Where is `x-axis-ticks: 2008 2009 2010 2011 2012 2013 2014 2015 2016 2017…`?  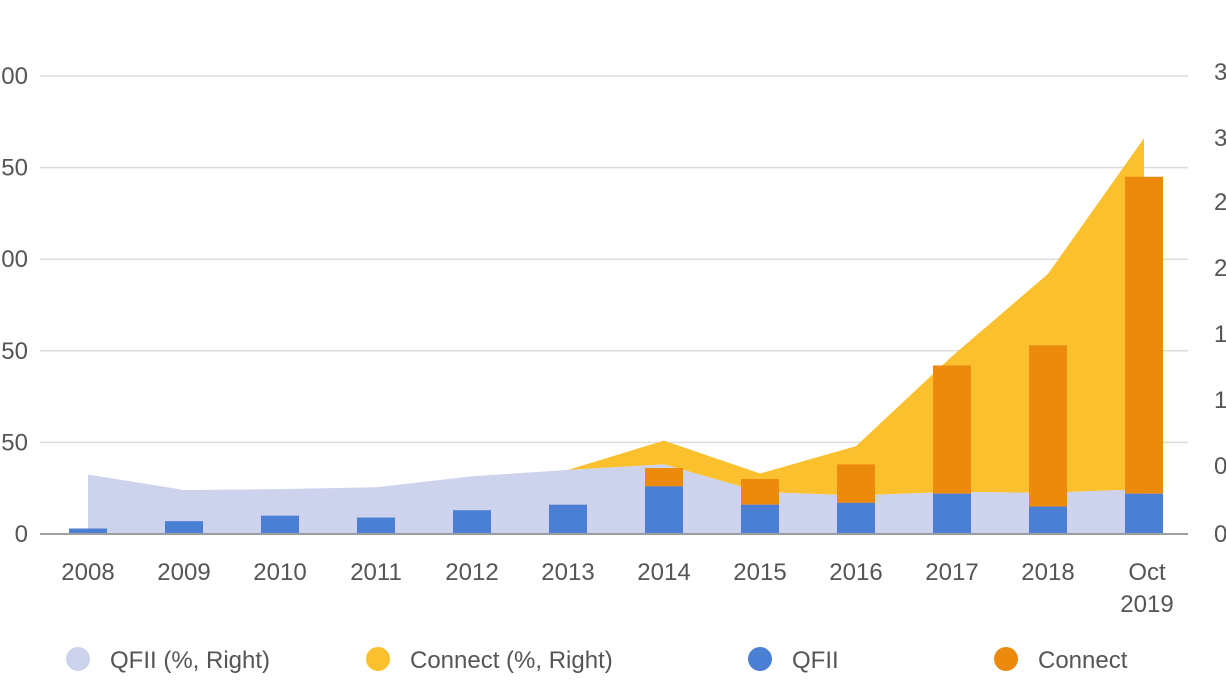
x-axis-ticks: 2008 2009 2010 2011 2012 2013 2014 2015 2016 2017… is located at coordinates (617, 588).